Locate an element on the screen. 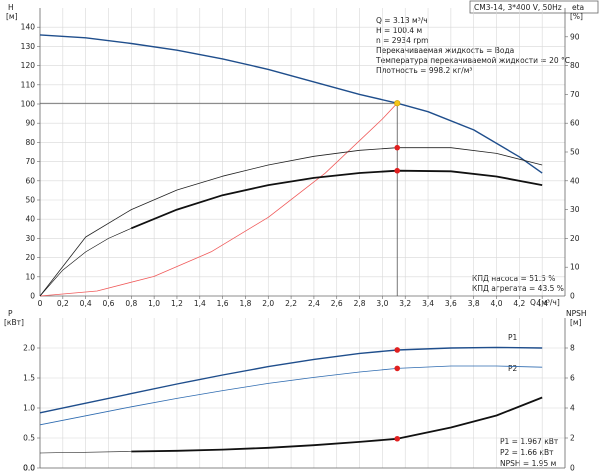 The height and width of the screenshot is (474, 600). bottom-series-p1 is located at coordinates (291, 380).